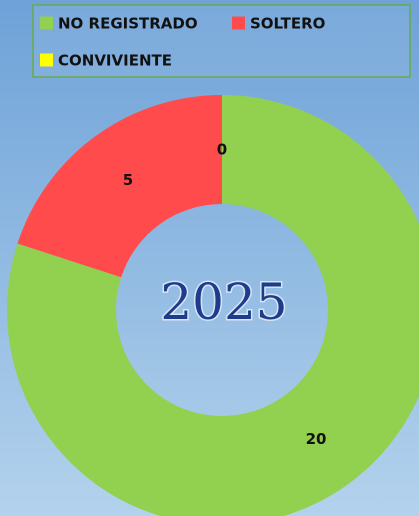  Describe the element at coordinates (128, 180) in the screenshot. I see `data-label: 5` at that location.